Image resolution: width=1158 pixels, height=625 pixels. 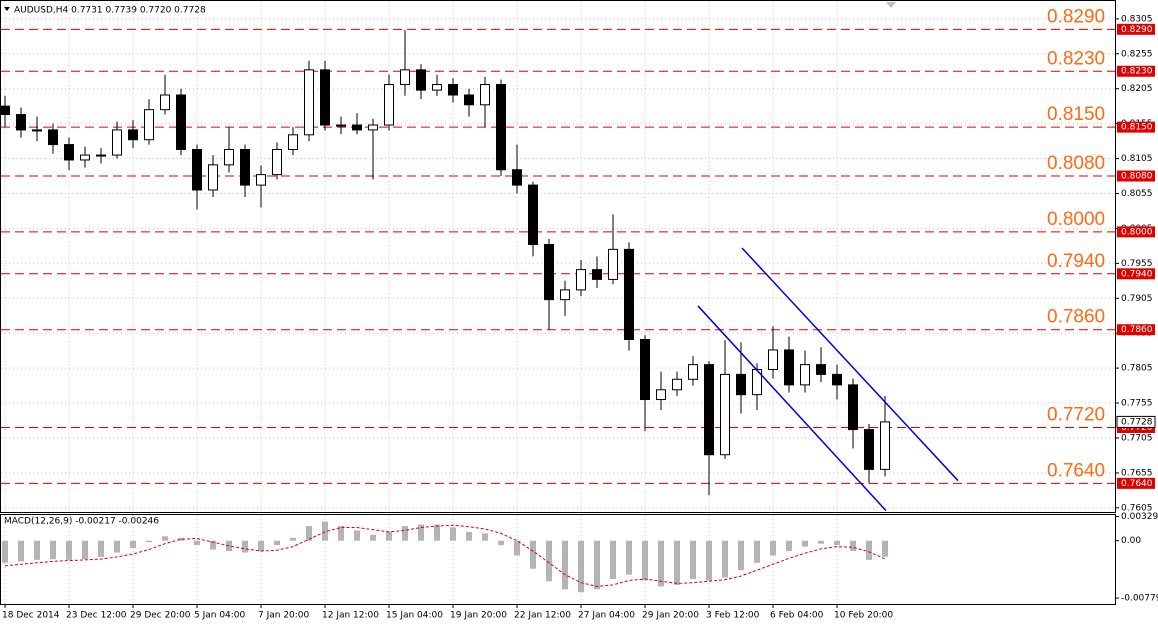 What do you see at coordinates (1137, 128) in the screenshot?
I see `level-price-label: 0.8150` at bounding box center [1137, 128].